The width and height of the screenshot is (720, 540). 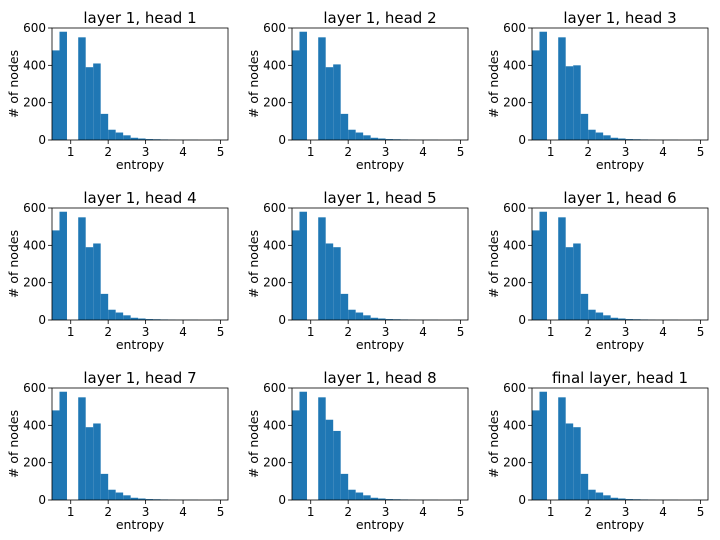 What do you see at coordinates (379, 18) in the screenshot?
I see `chart-title: layer 1, head 2` at bounding box center [379, 18].